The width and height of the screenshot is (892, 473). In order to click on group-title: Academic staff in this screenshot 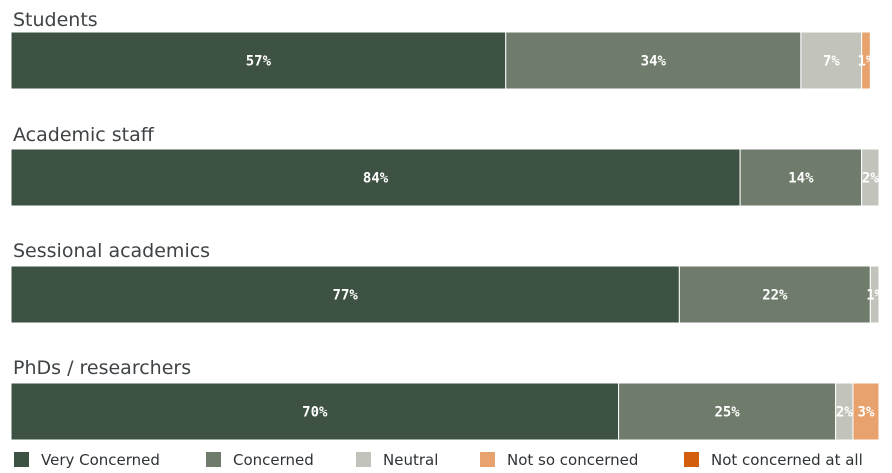, I will do `click(84, 135)`.